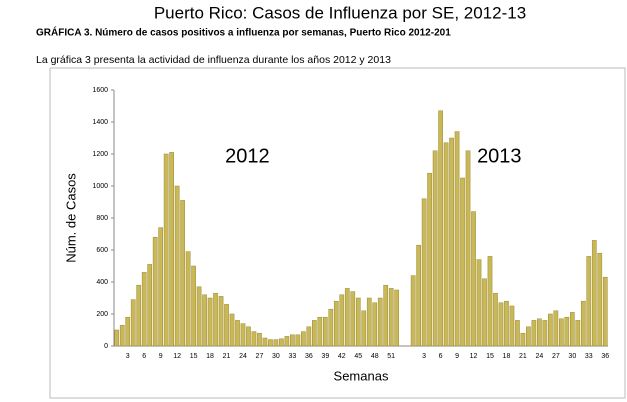  What do you see at coordinates (572, 356) in the screenshot?
I see `x-tick-label: 30` at bounding box center [572, 356].